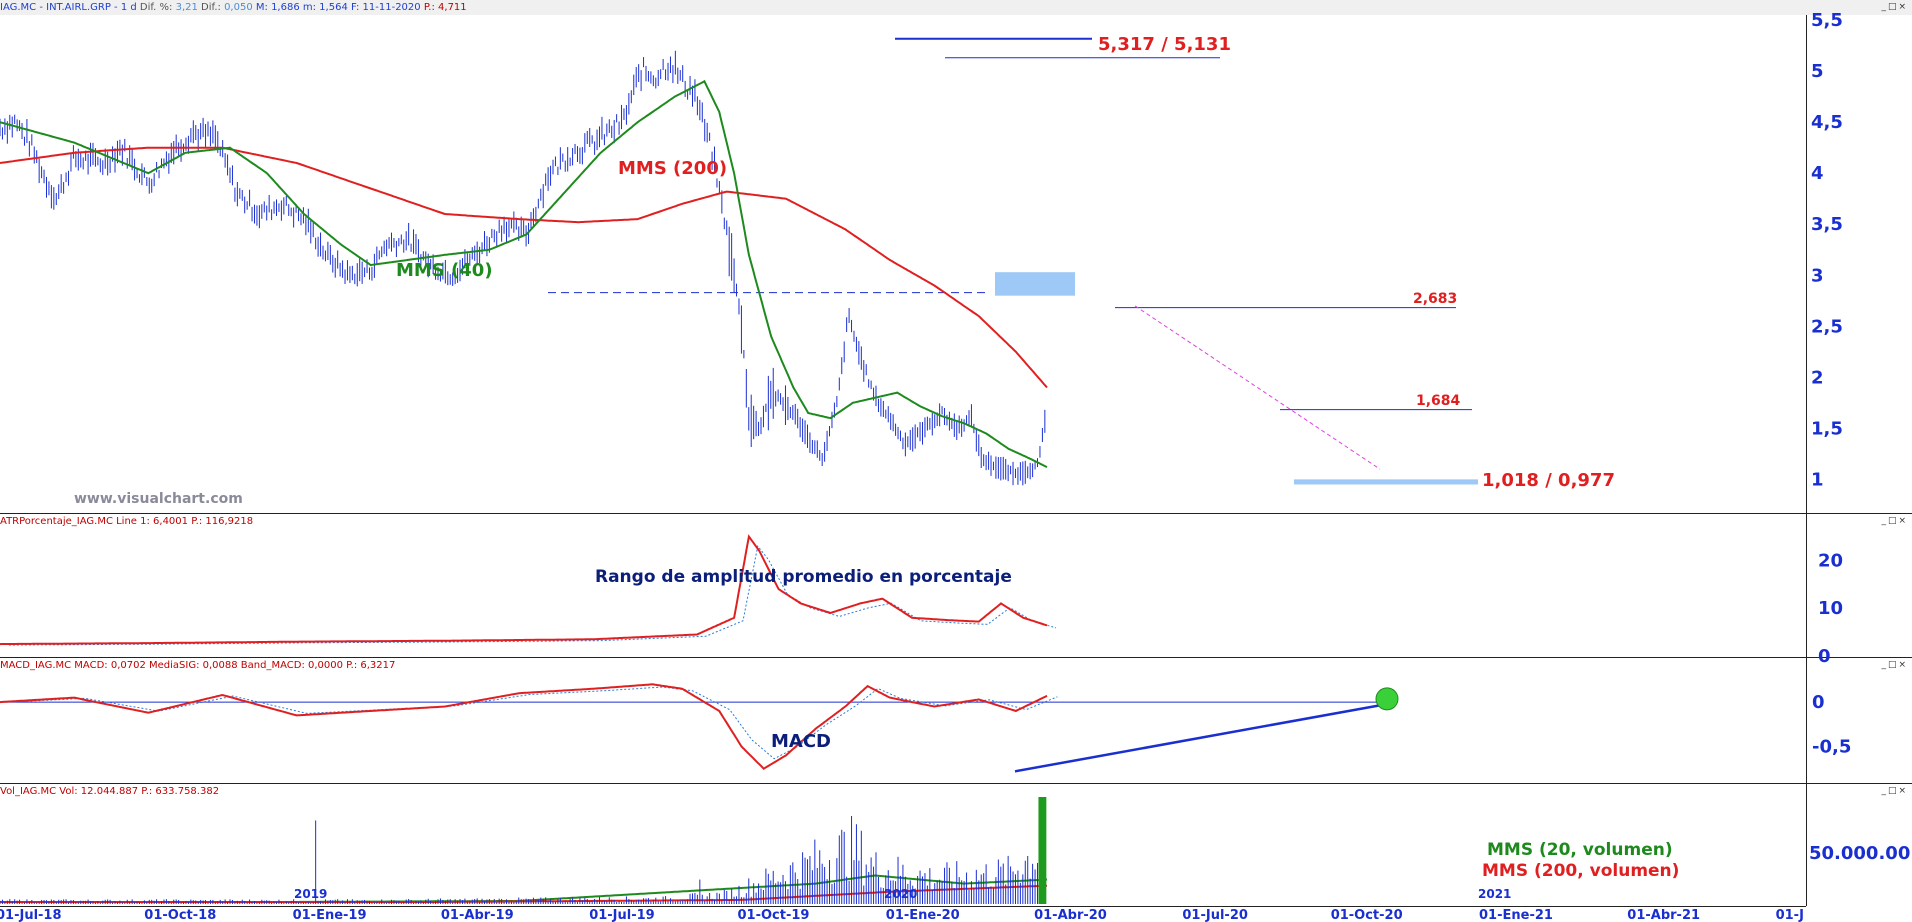 The width and height of the screenshot is (1912, 922). I want to click on atr-title: Rango de amplitud promedio en porcentaje, so click(803, 577).